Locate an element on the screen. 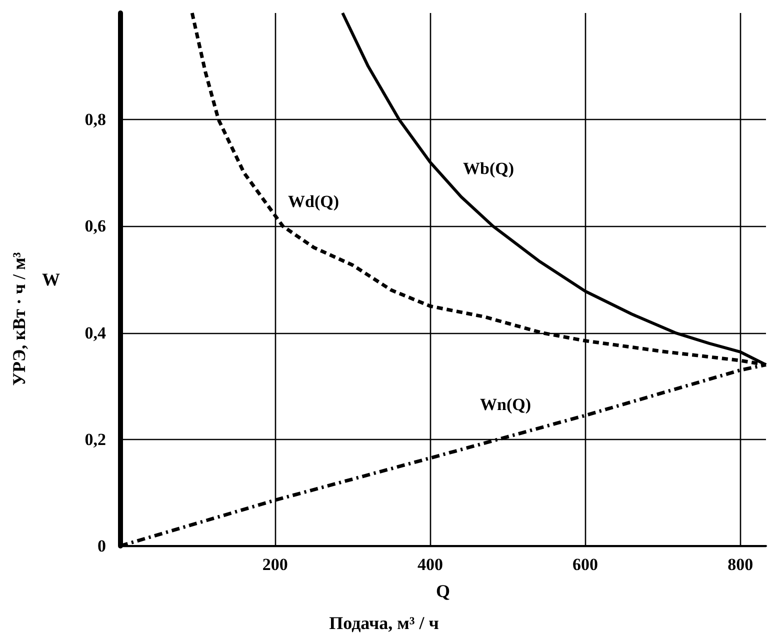  y-tick-label: 0,8 is located at coordinates (95, 120).